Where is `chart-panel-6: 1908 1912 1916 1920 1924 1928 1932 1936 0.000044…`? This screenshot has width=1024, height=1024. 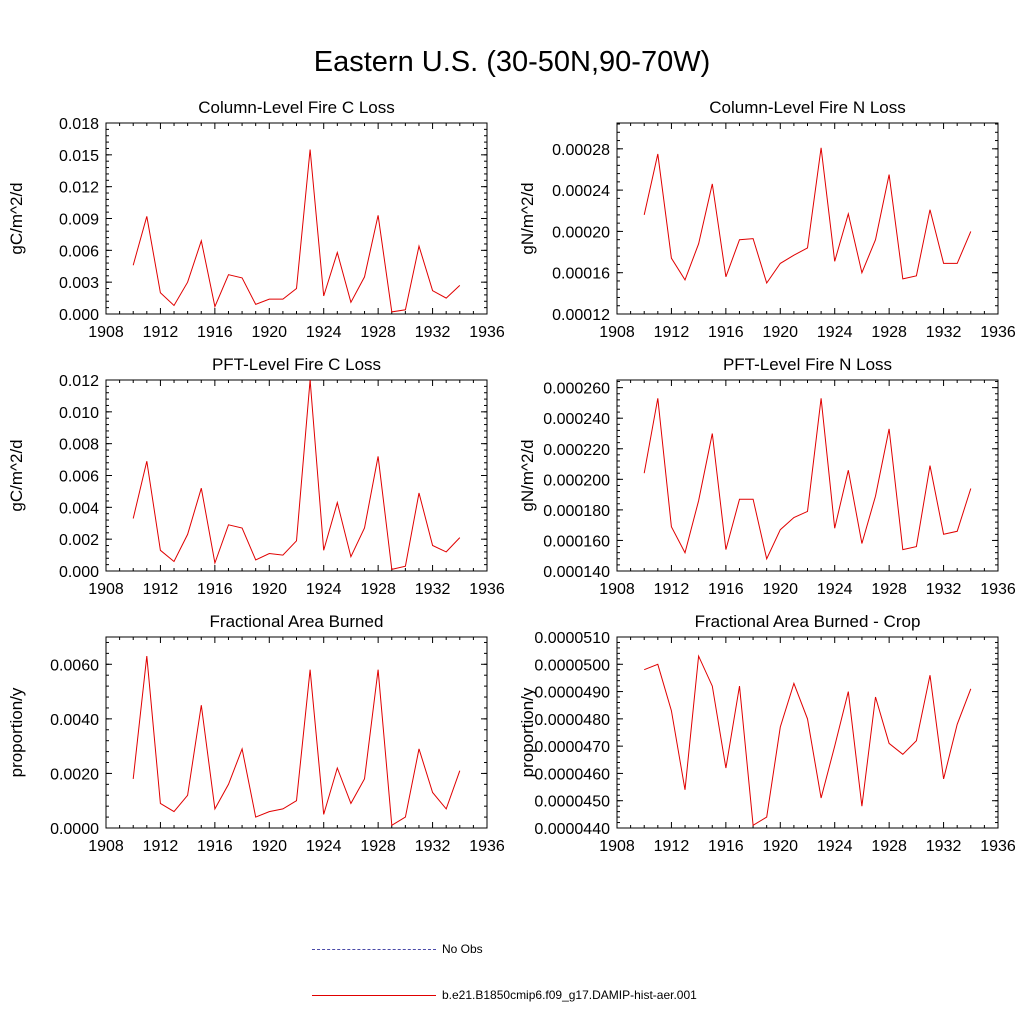
chart-panel-6: 1908 1912 1916 1920 1924 1928 1932 1936 0.000044… is located at coordinates (767, 733).